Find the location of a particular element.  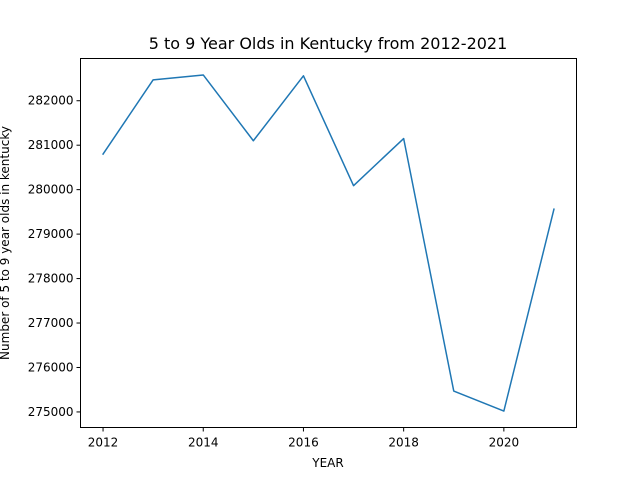

x-axis: 2012 2014 2016 2018 2020 is located at coordinates (304, 438).